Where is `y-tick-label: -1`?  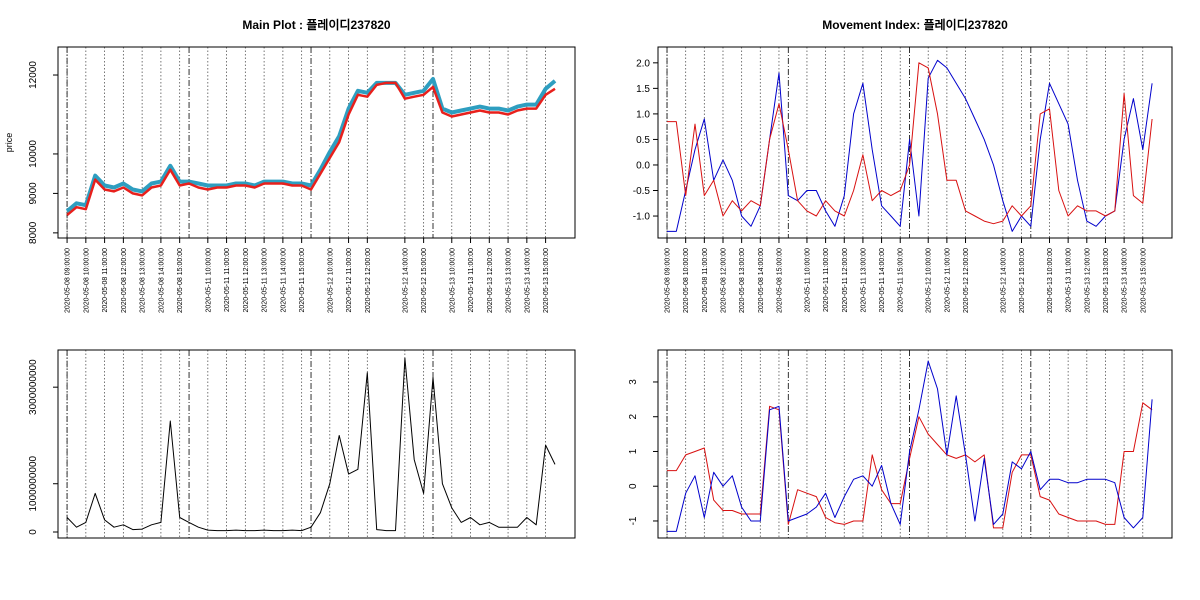
y-tick-label: -1 is located at coordinates (633, 520).